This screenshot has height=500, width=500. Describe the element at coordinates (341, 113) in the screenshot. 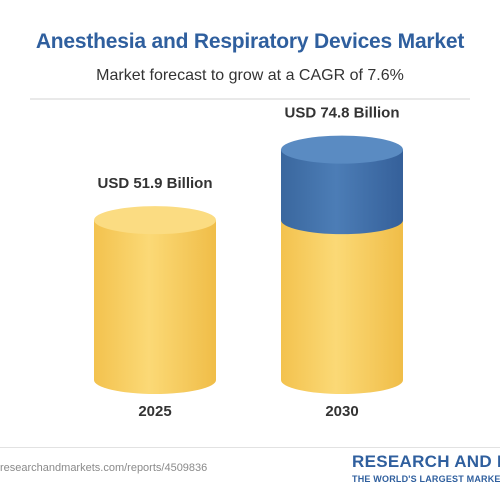

I see `data-label-2030: USD 74.8 Billion` at that location.